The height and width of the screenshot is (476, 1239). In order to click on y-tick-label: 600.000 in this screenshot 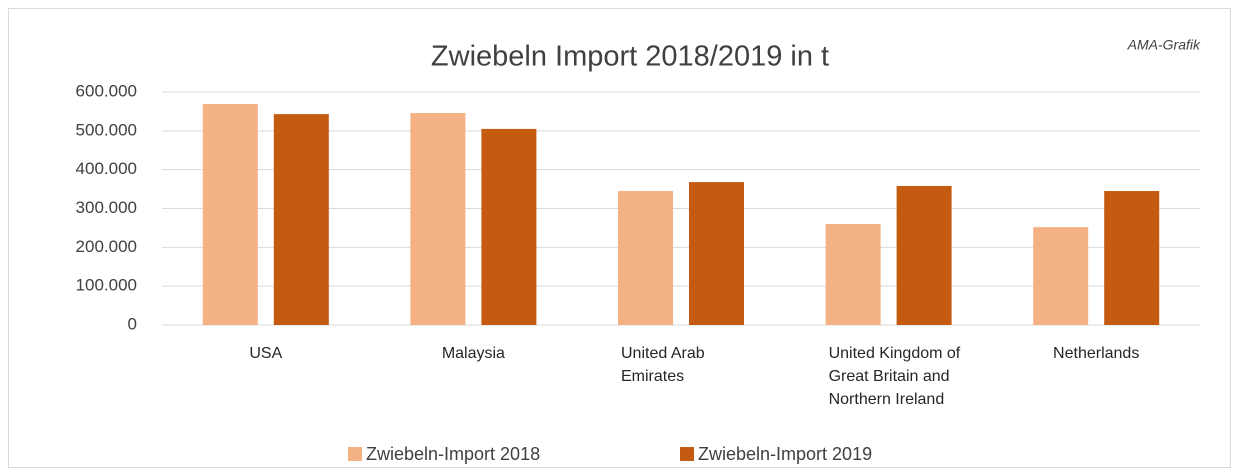, I will do `click(106, 90)`.